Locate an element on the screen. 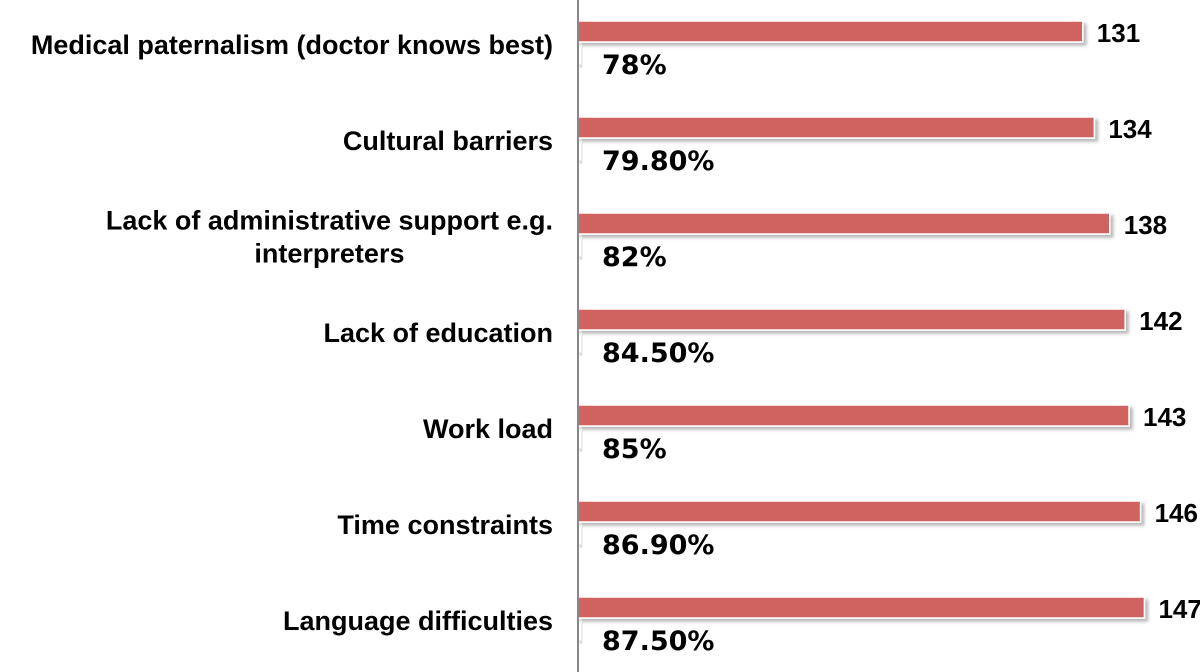 The image size is (1200, 672). data-label-count: 134 is located at coordinates (1130, 129).